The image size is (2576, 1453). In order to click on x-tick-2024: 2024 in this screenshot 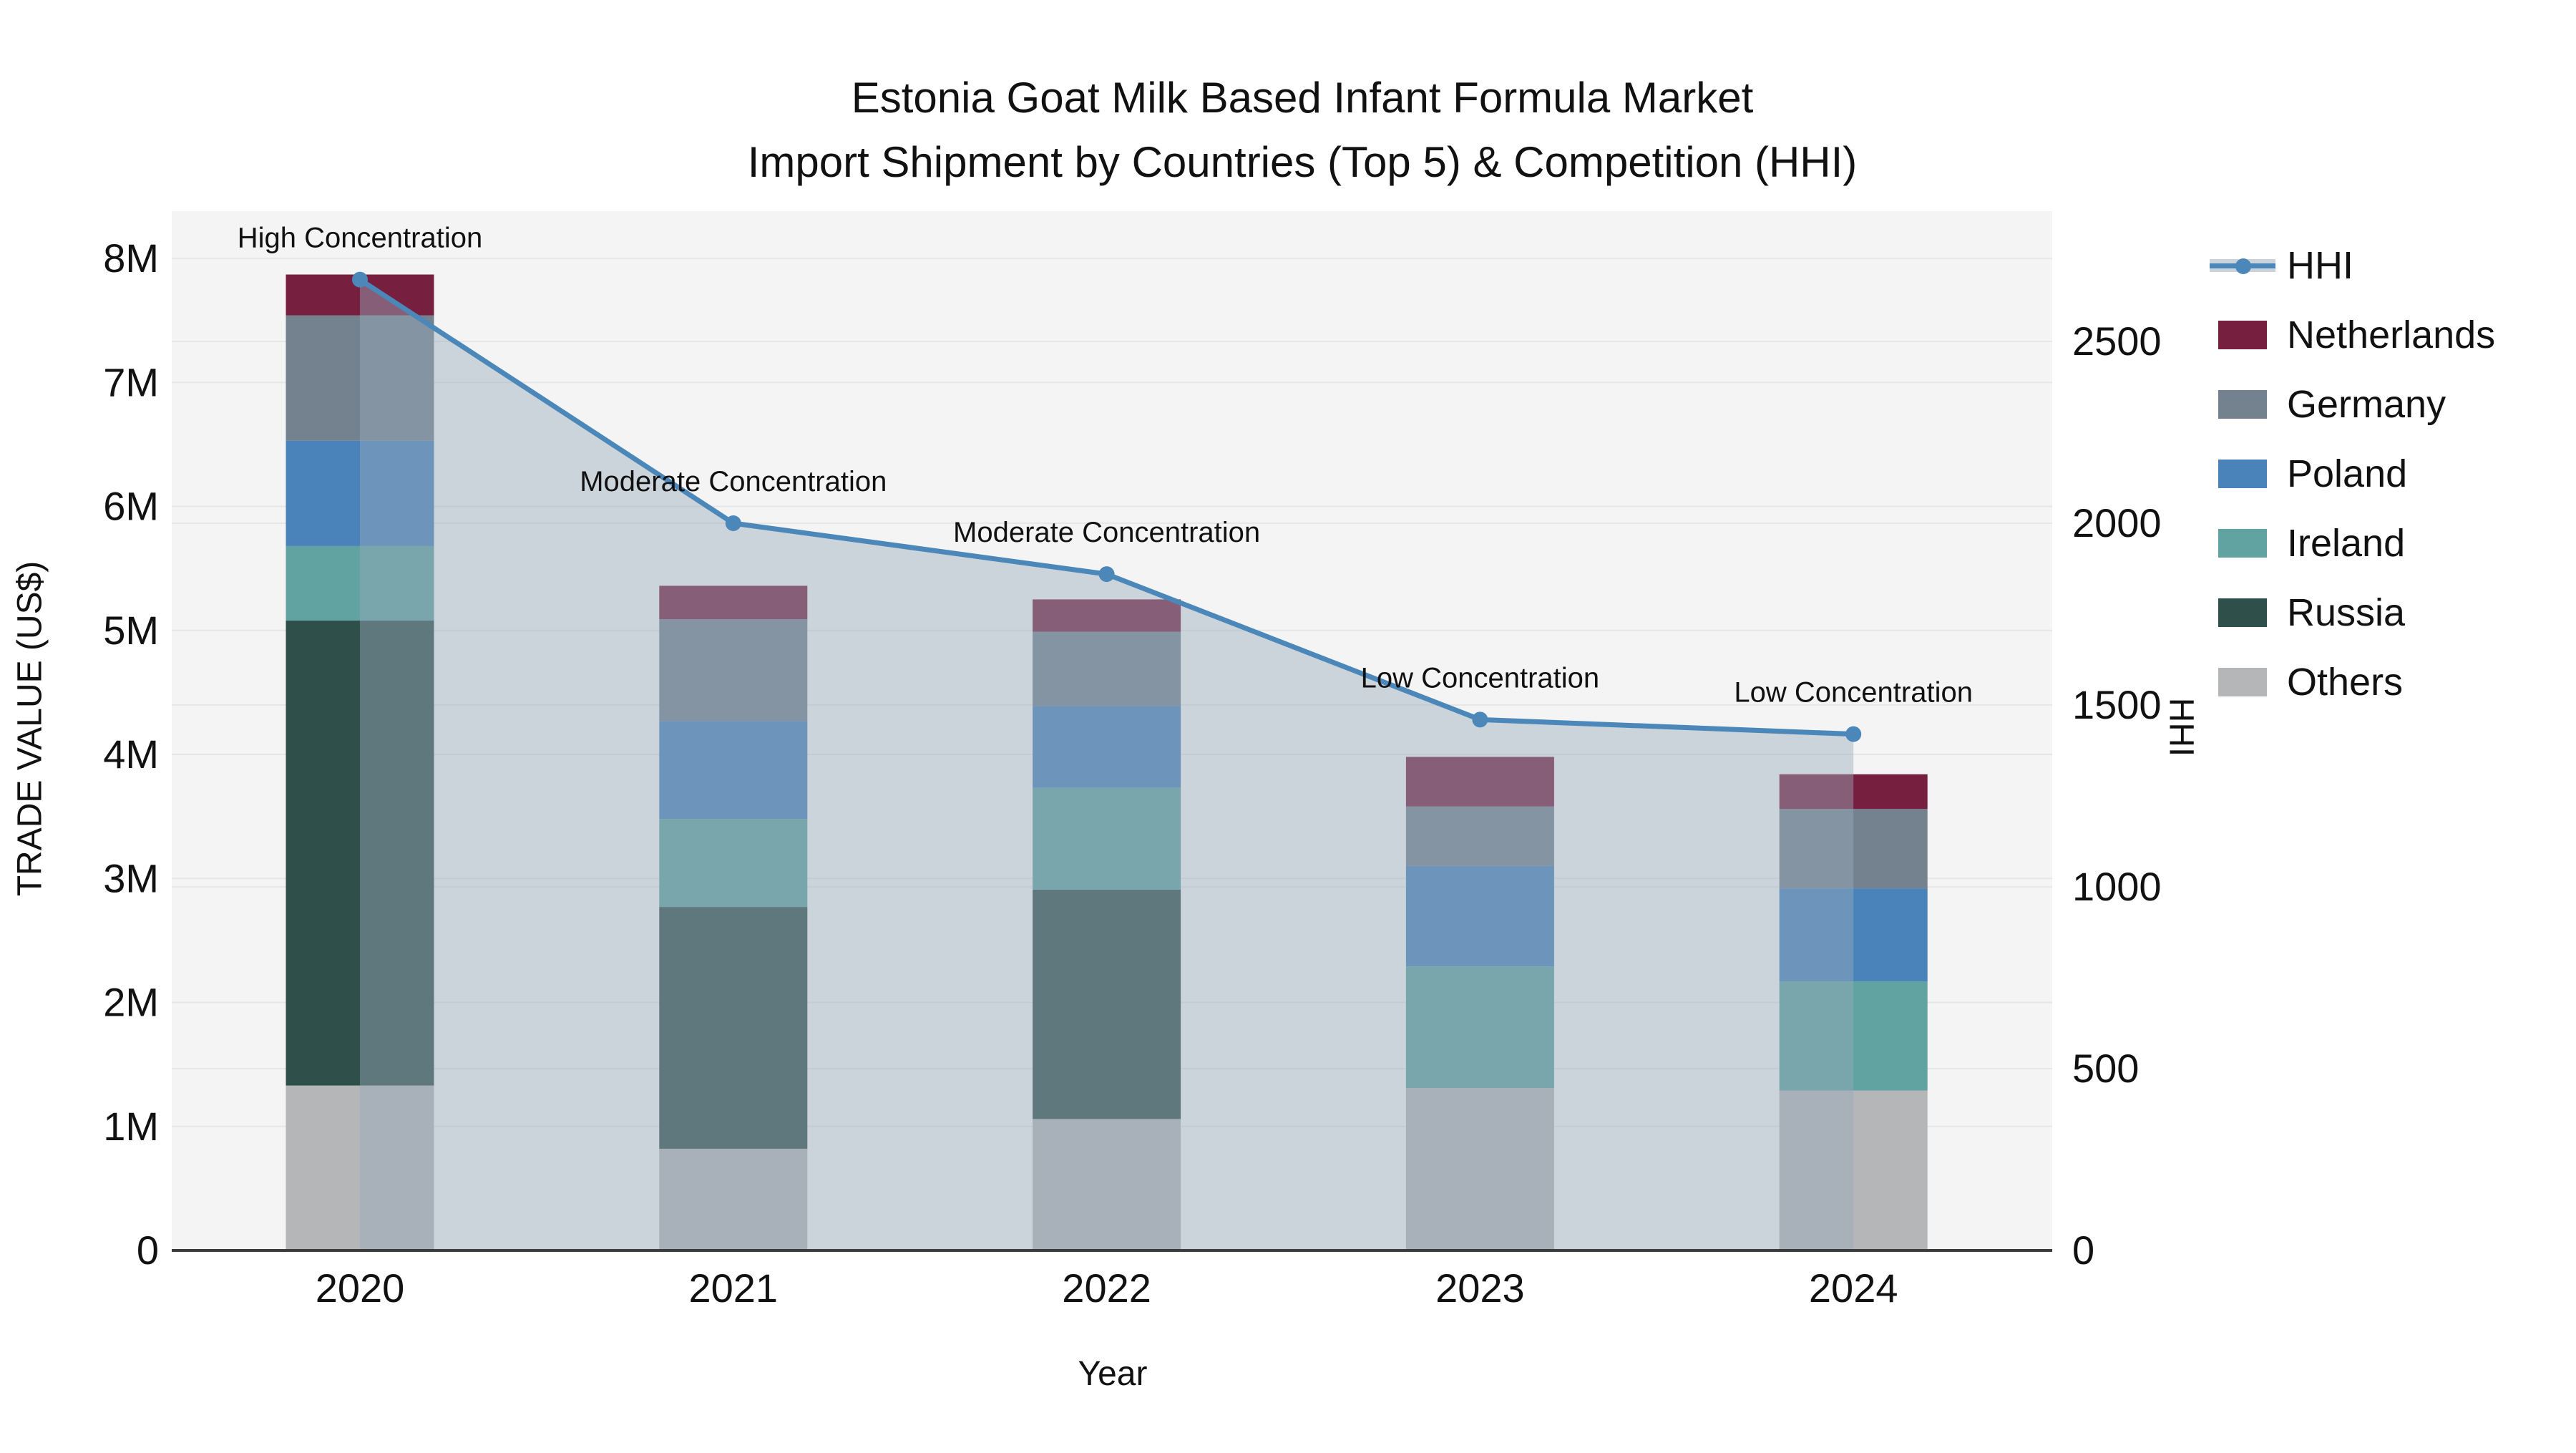, I will do `click(1853, 1288)`.